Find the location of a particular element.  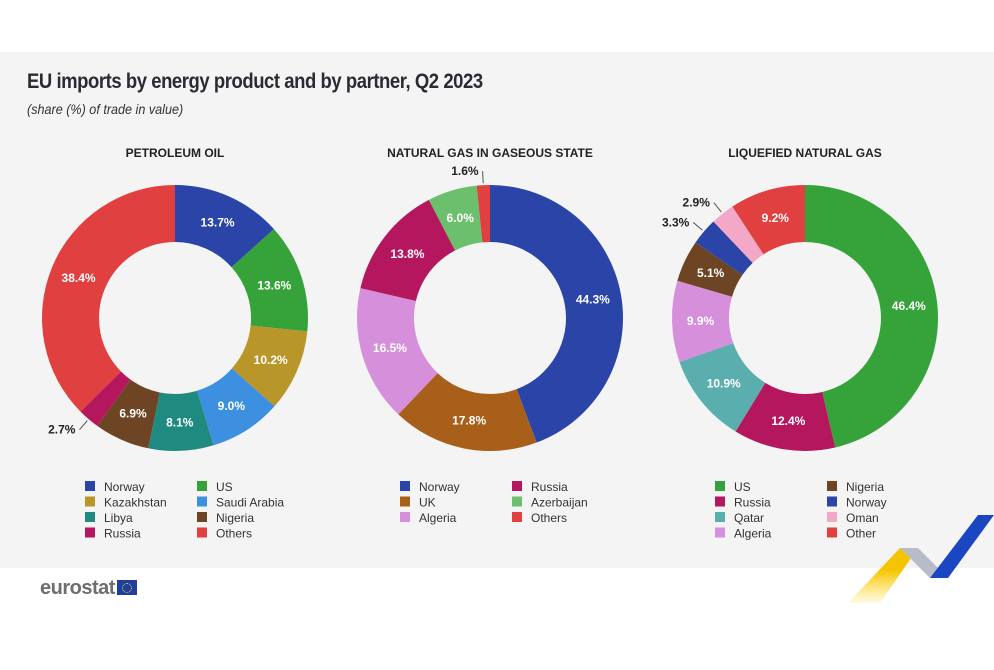

slice-uk is located at coordinates (467, 412).